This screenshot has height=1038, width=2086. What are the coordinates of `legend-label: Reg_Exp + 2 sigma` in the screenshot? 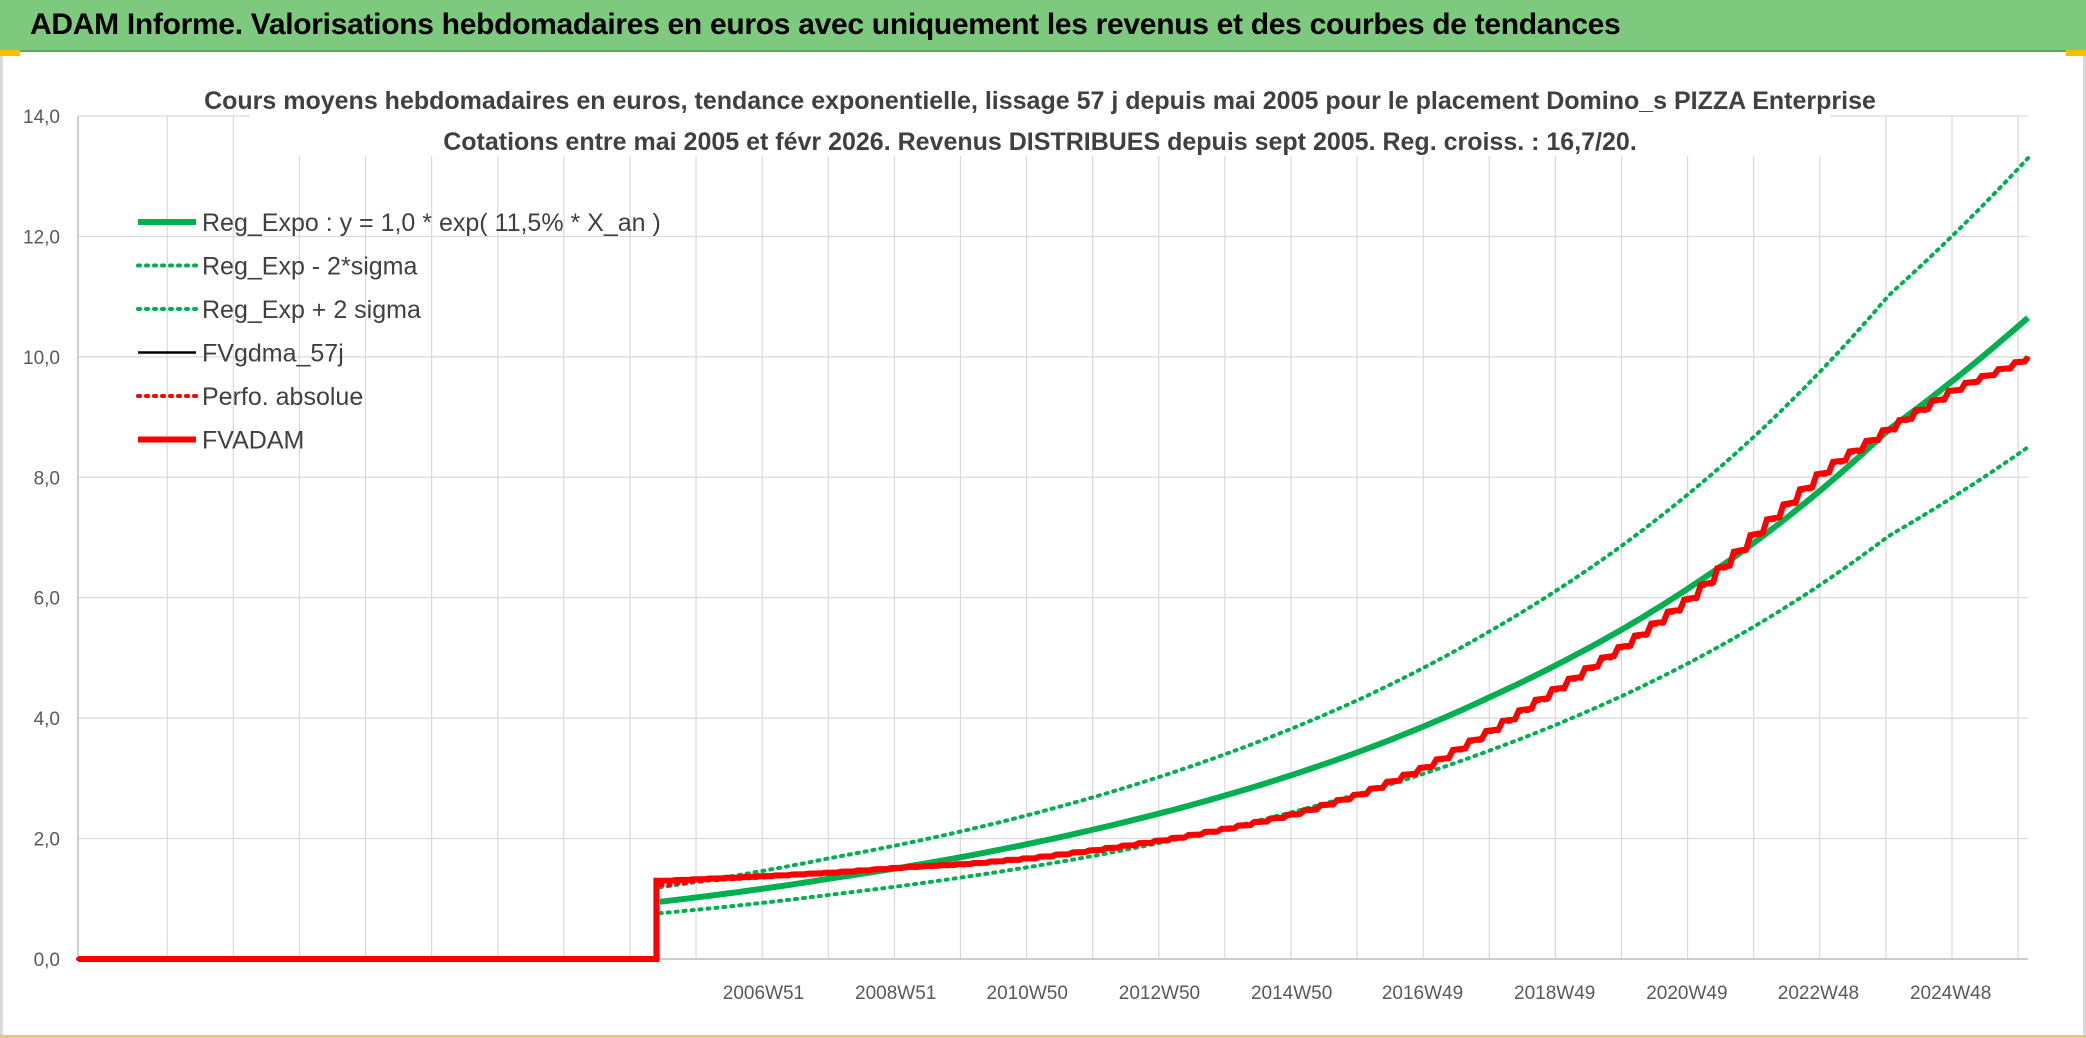 It's located at (311, 310).